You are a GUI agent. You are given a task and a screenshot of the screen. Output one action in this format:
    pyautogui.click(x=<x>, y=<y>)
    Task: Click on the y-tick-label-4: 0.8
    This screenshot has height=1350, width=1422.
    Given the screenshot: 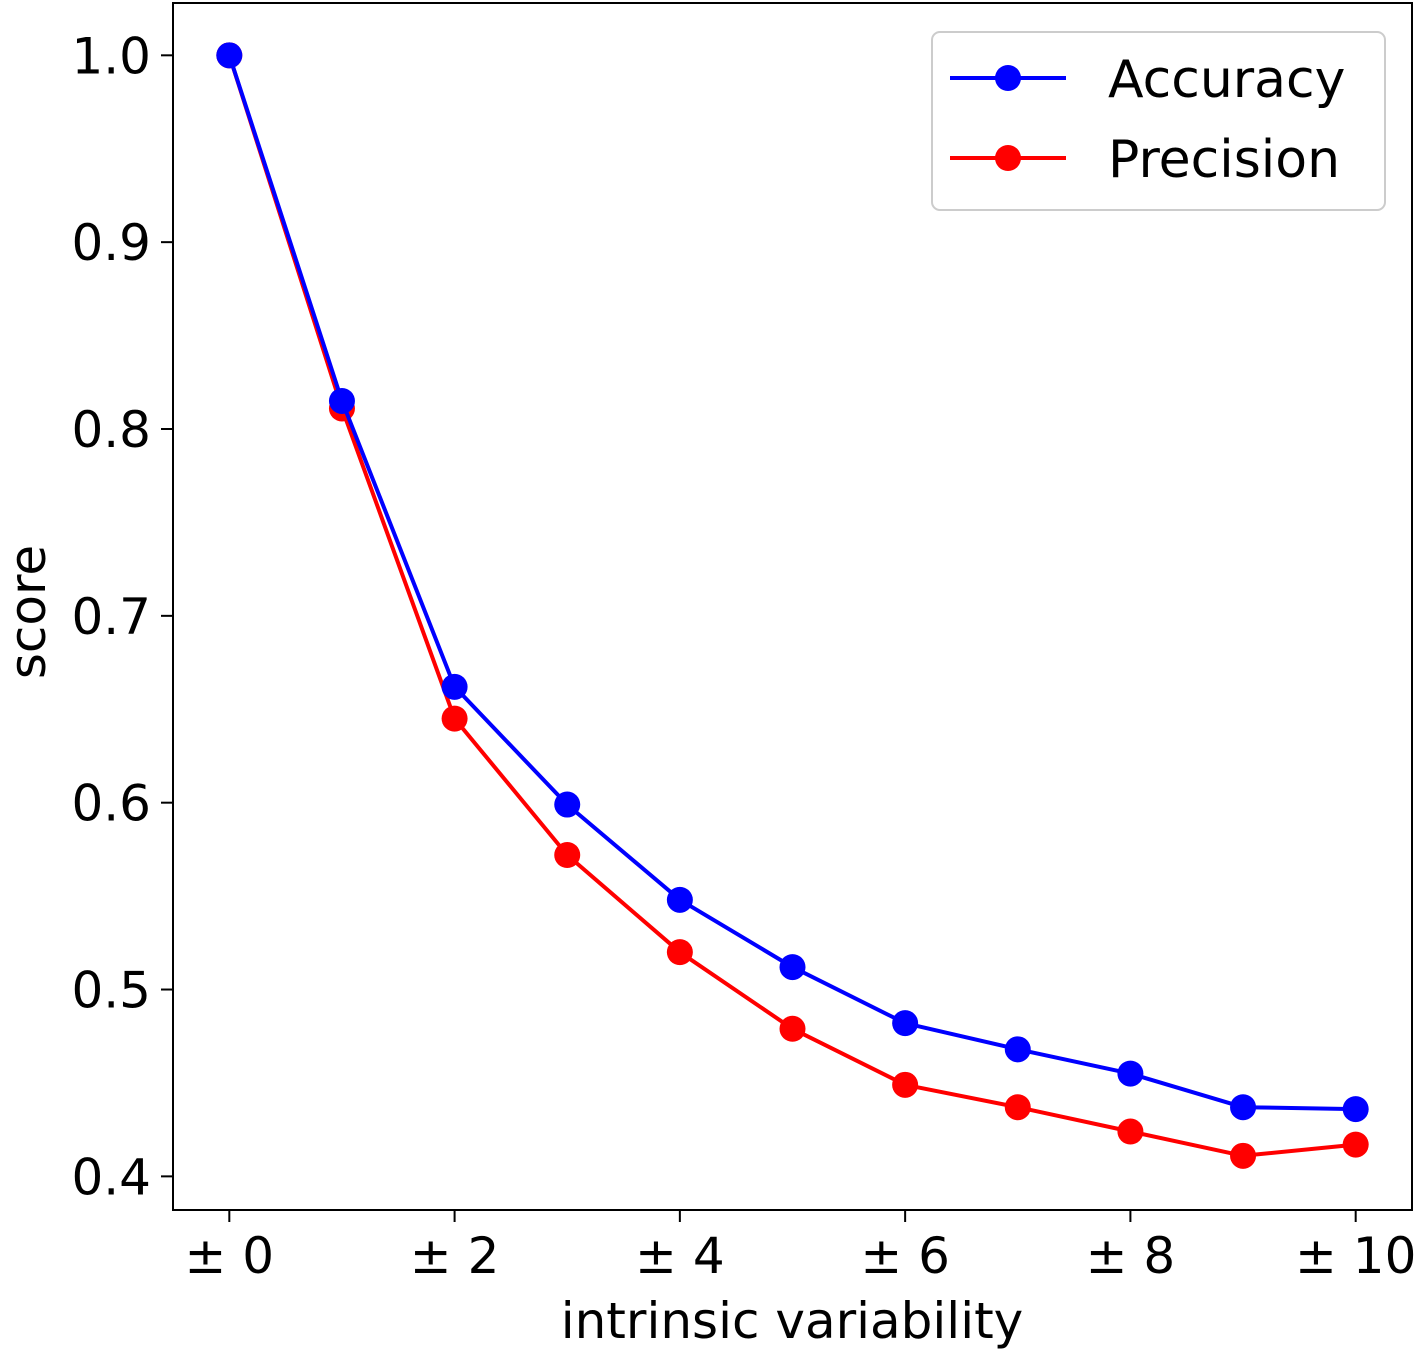 What is the action you would take?
    pyautogui.click(x=111, y=430)
    